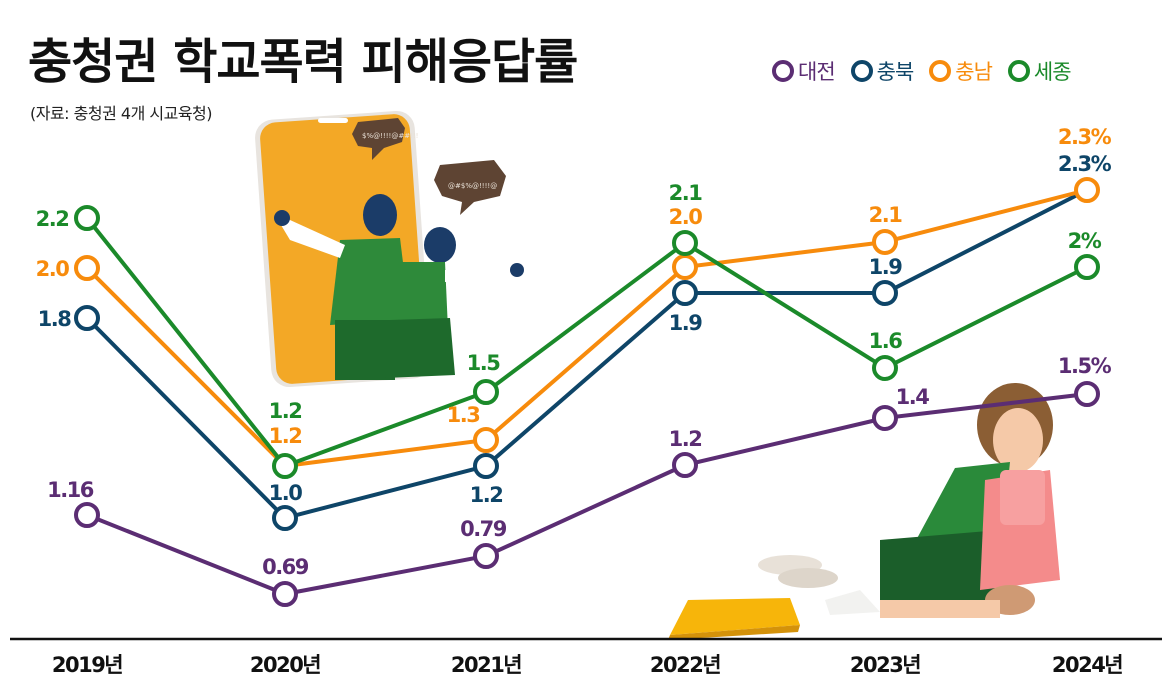 This screenshot has height=700, width=1170. What do you see at coordinates (70, 490) in the screenshot?
I see `svg-text: 1.16` at bounding box center [70, 490].